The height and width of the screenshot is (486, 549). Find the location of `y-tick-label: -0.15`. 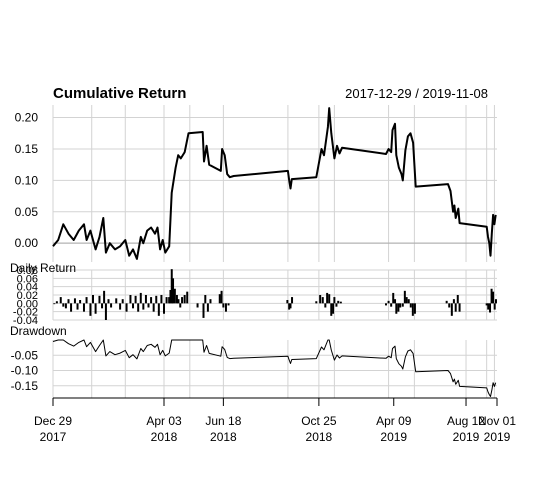

y-tick-label: -0.15 is located at coordinates (25, 386).